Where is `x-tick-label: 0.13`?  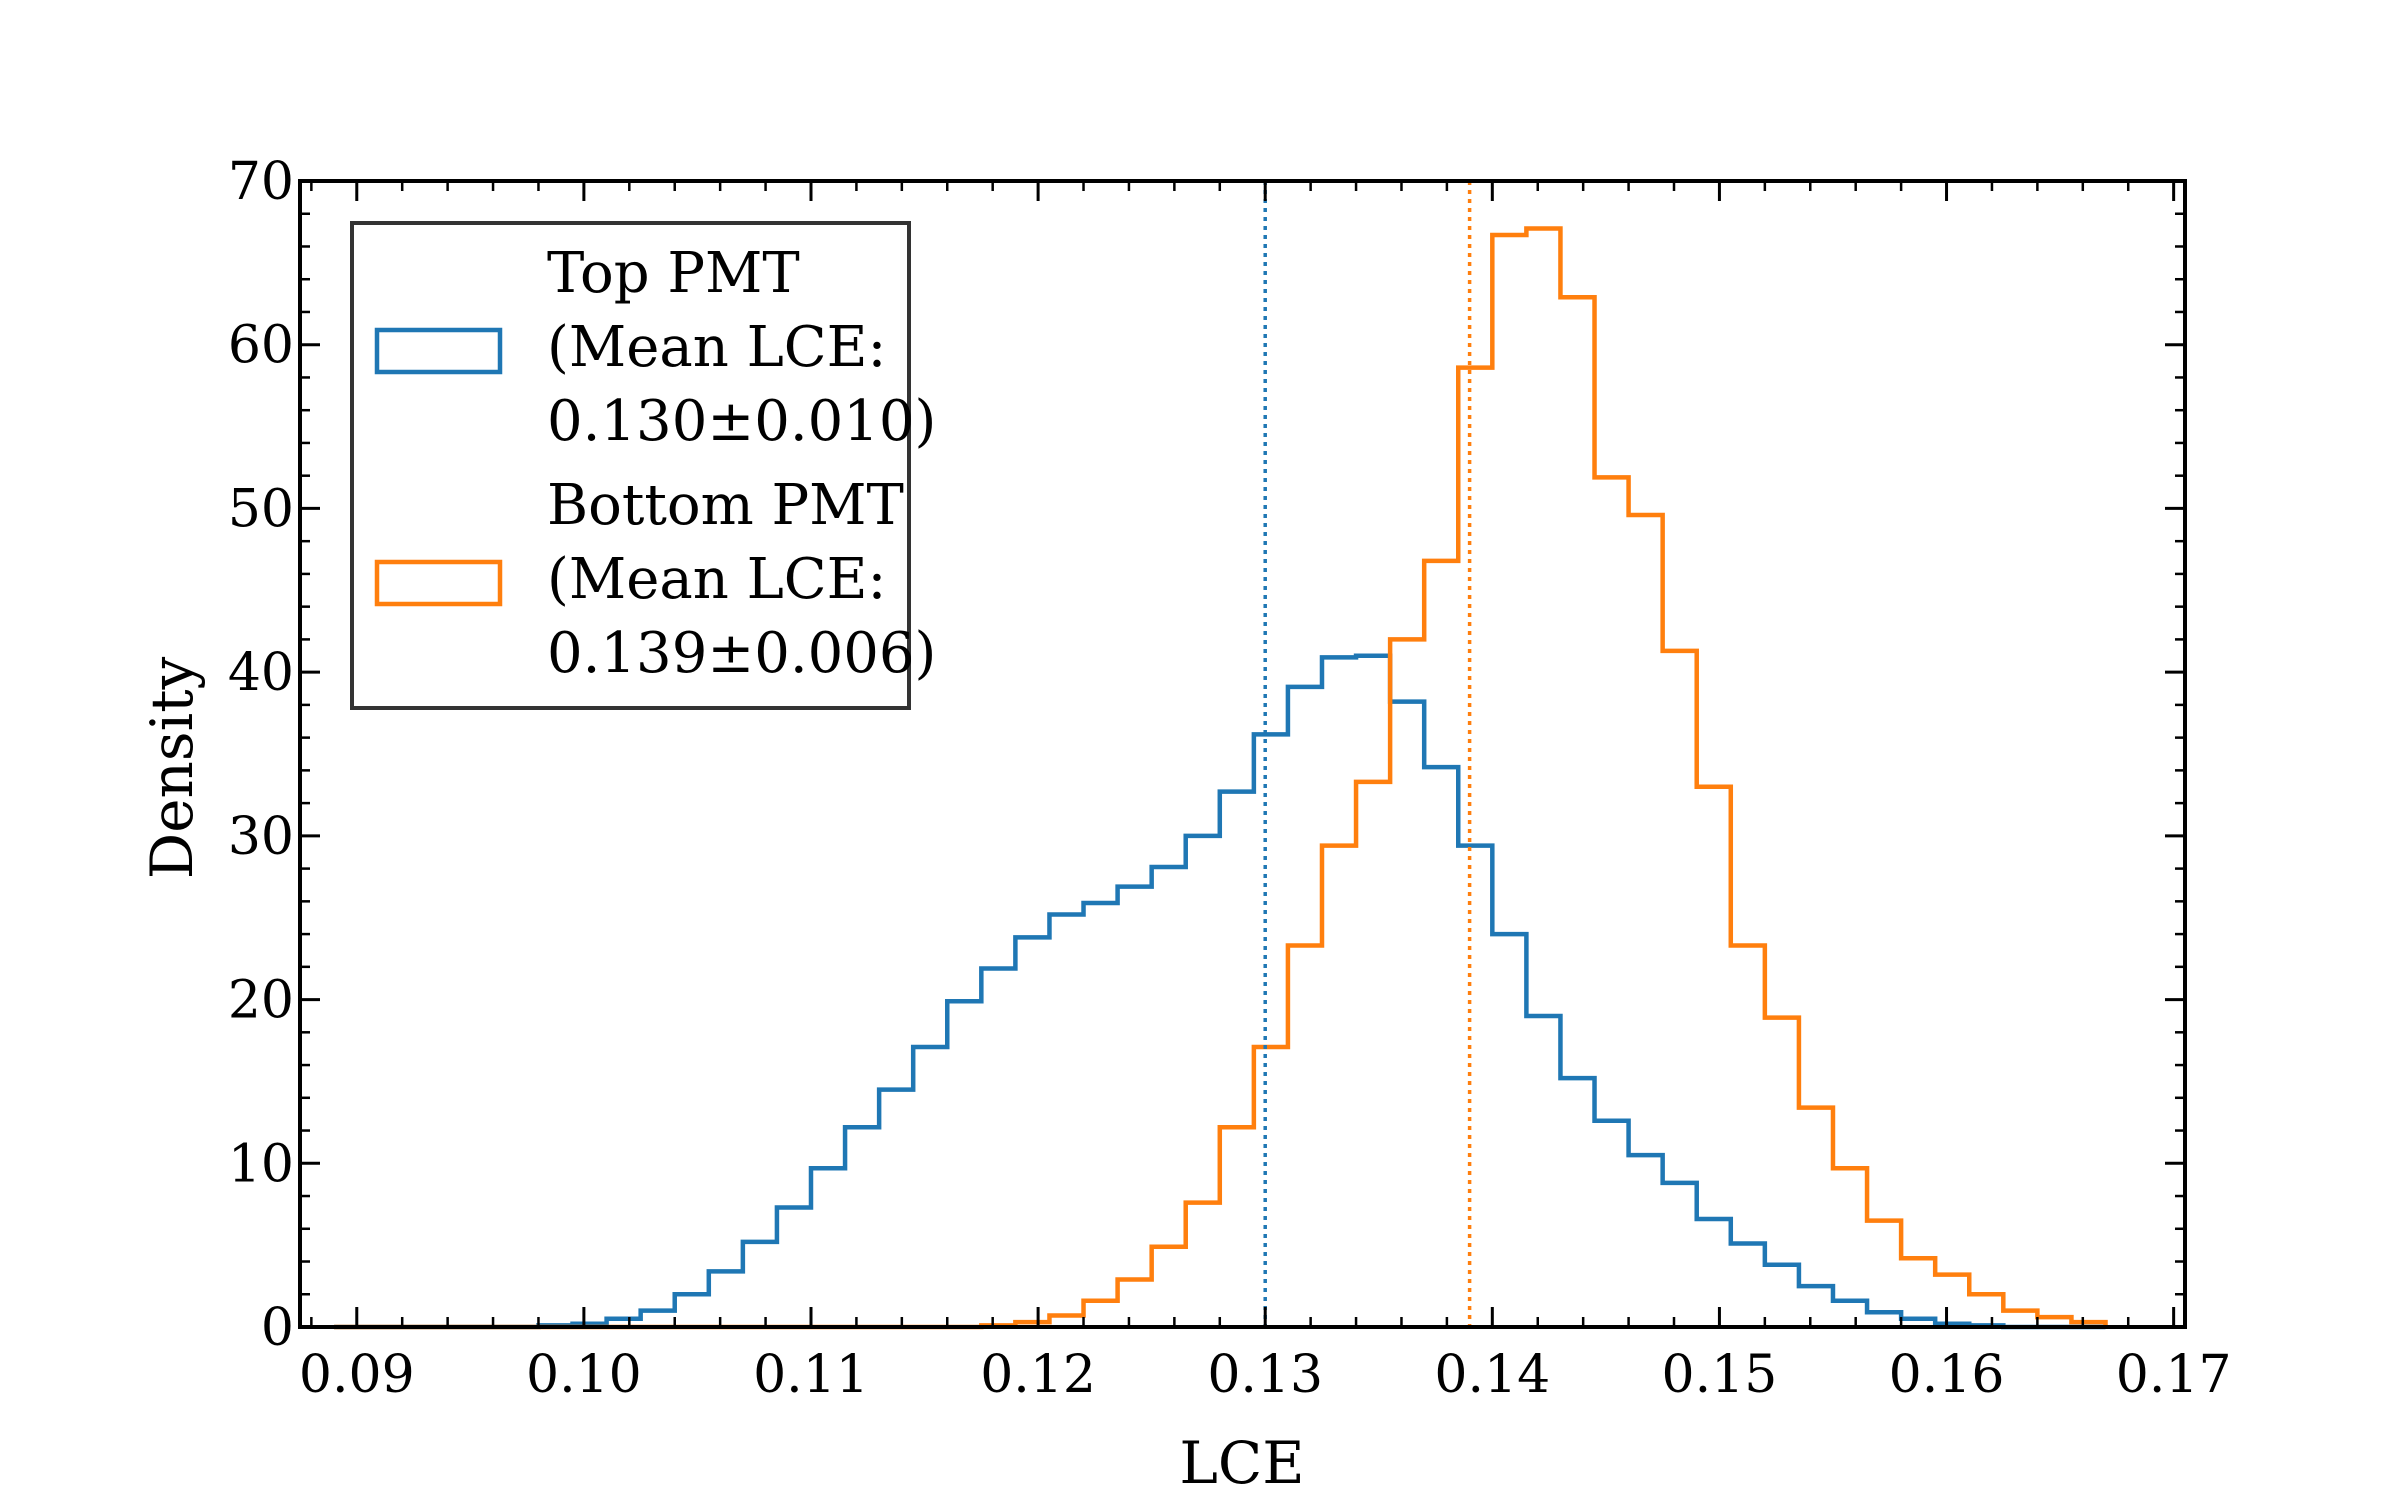
x-tick-label: 0.13 is located at coordinates (1265, 1375).